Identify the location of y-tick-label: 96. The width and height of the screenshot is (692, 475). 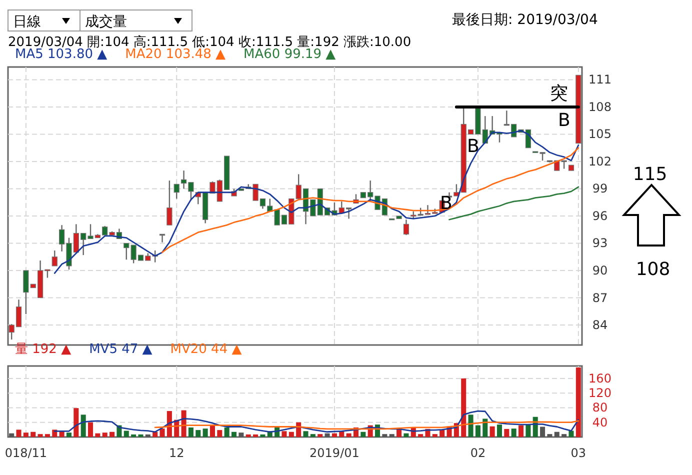
(600, 215).